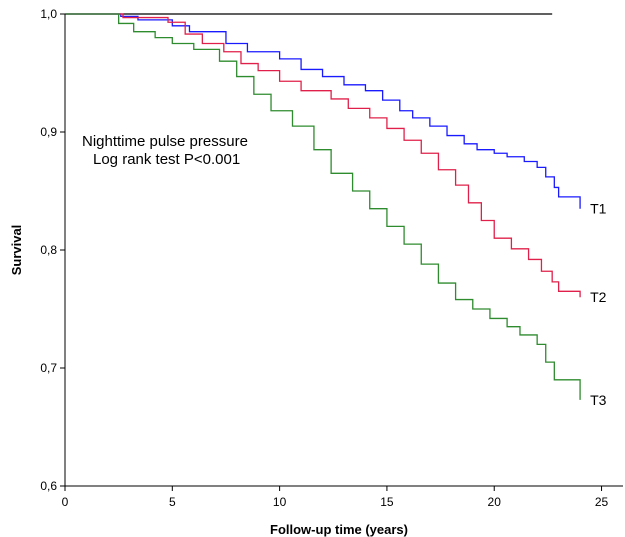  What do you see at coordinates (48, 486) in the screenshot?
I see `y-tick-label: 0,6` at bounding box center [48, 486].